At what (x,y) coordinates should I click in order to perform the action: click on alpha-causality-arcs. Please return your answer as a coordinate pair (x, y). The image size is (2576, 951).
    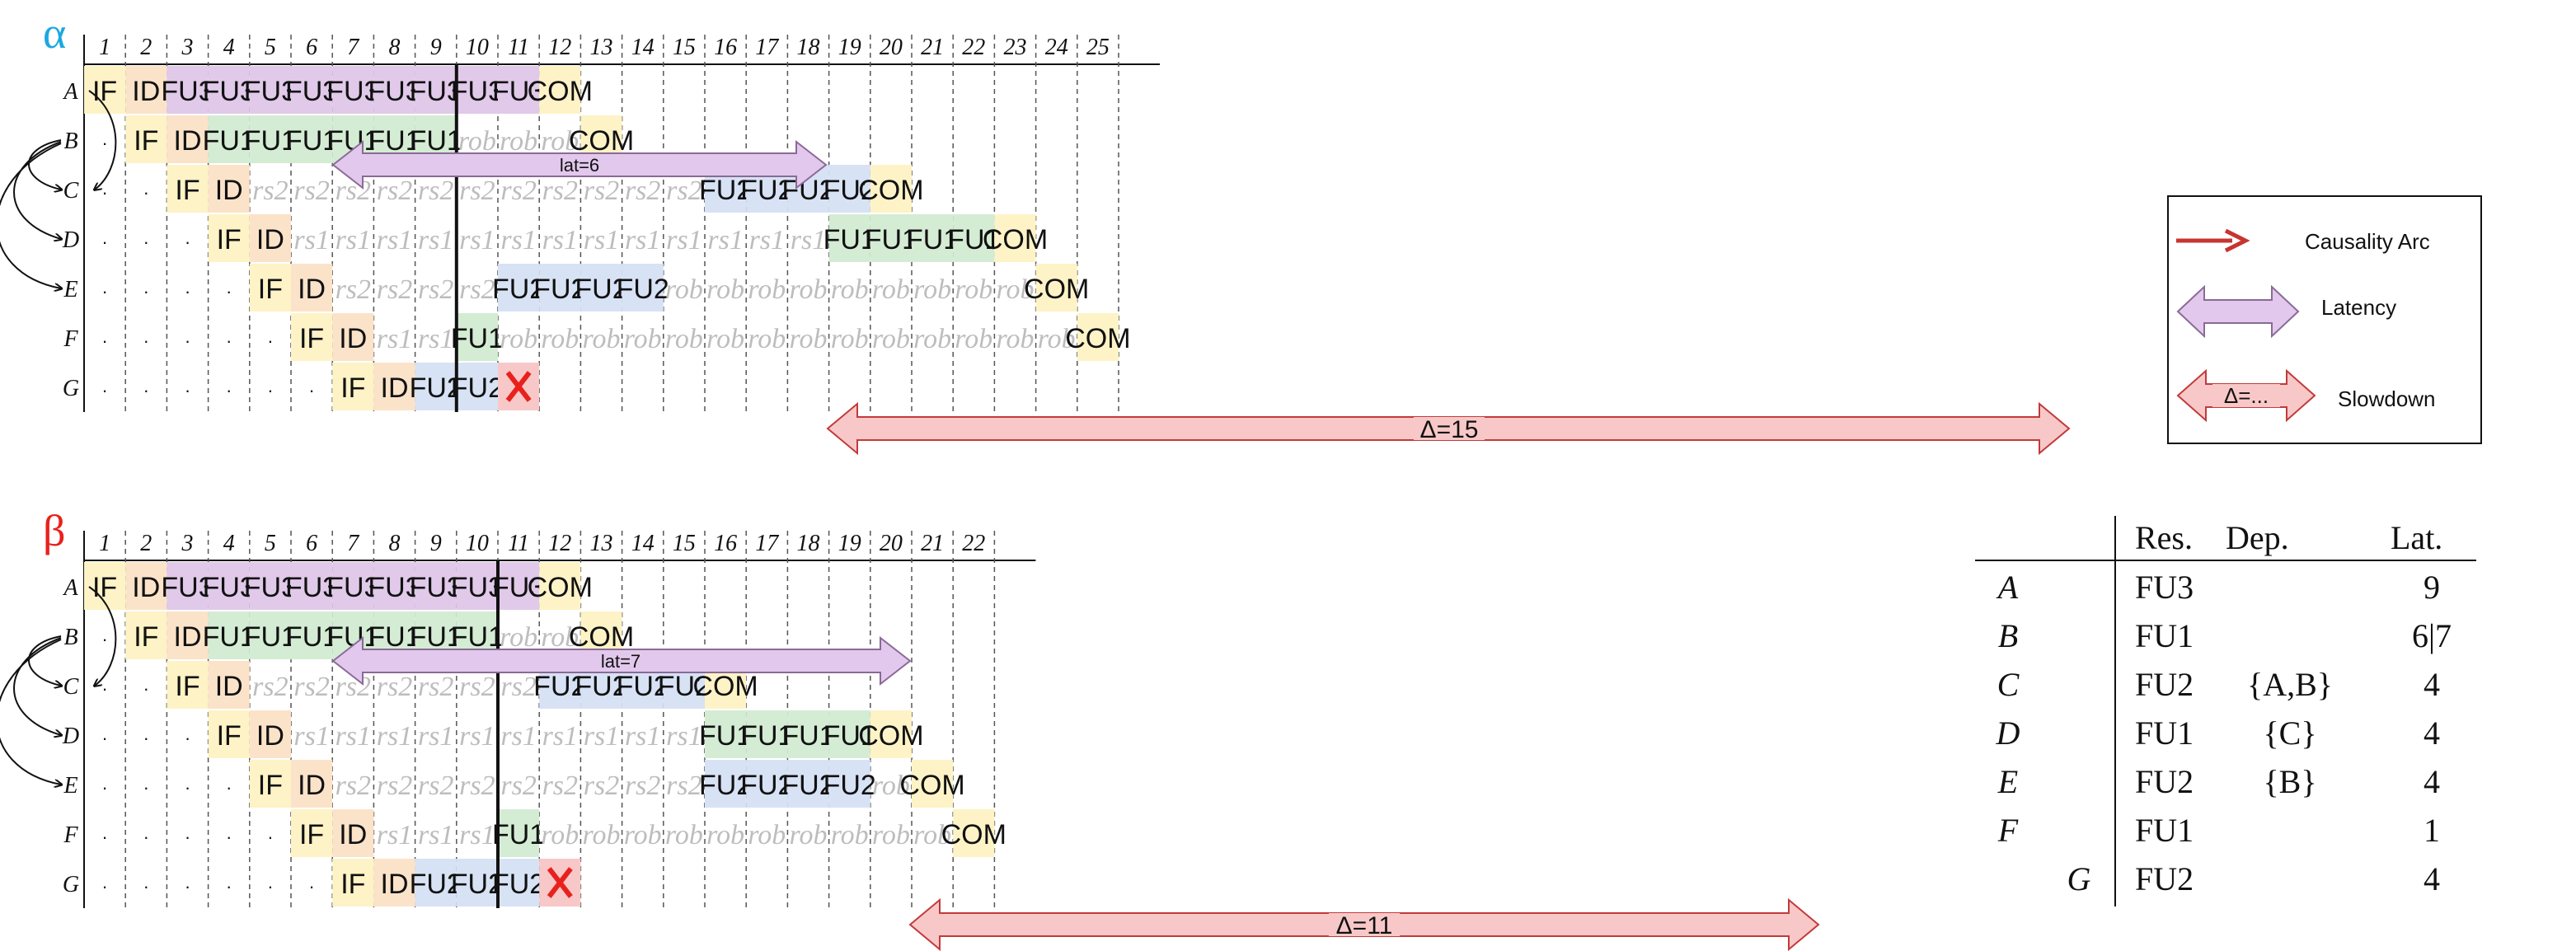
    Looking at the image, I should click on (59, 189).